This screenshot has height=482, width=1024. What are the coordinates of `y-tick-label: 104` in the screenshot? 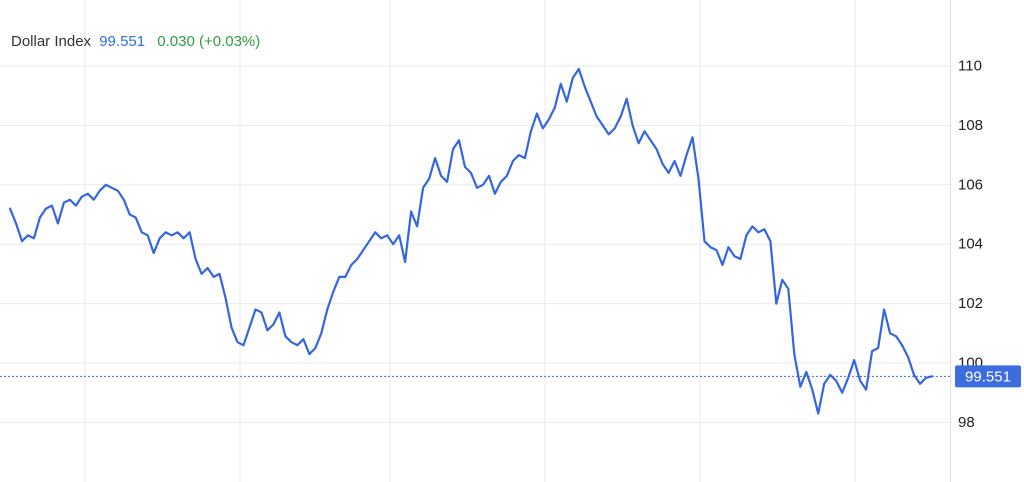 It's located at (970, 244).